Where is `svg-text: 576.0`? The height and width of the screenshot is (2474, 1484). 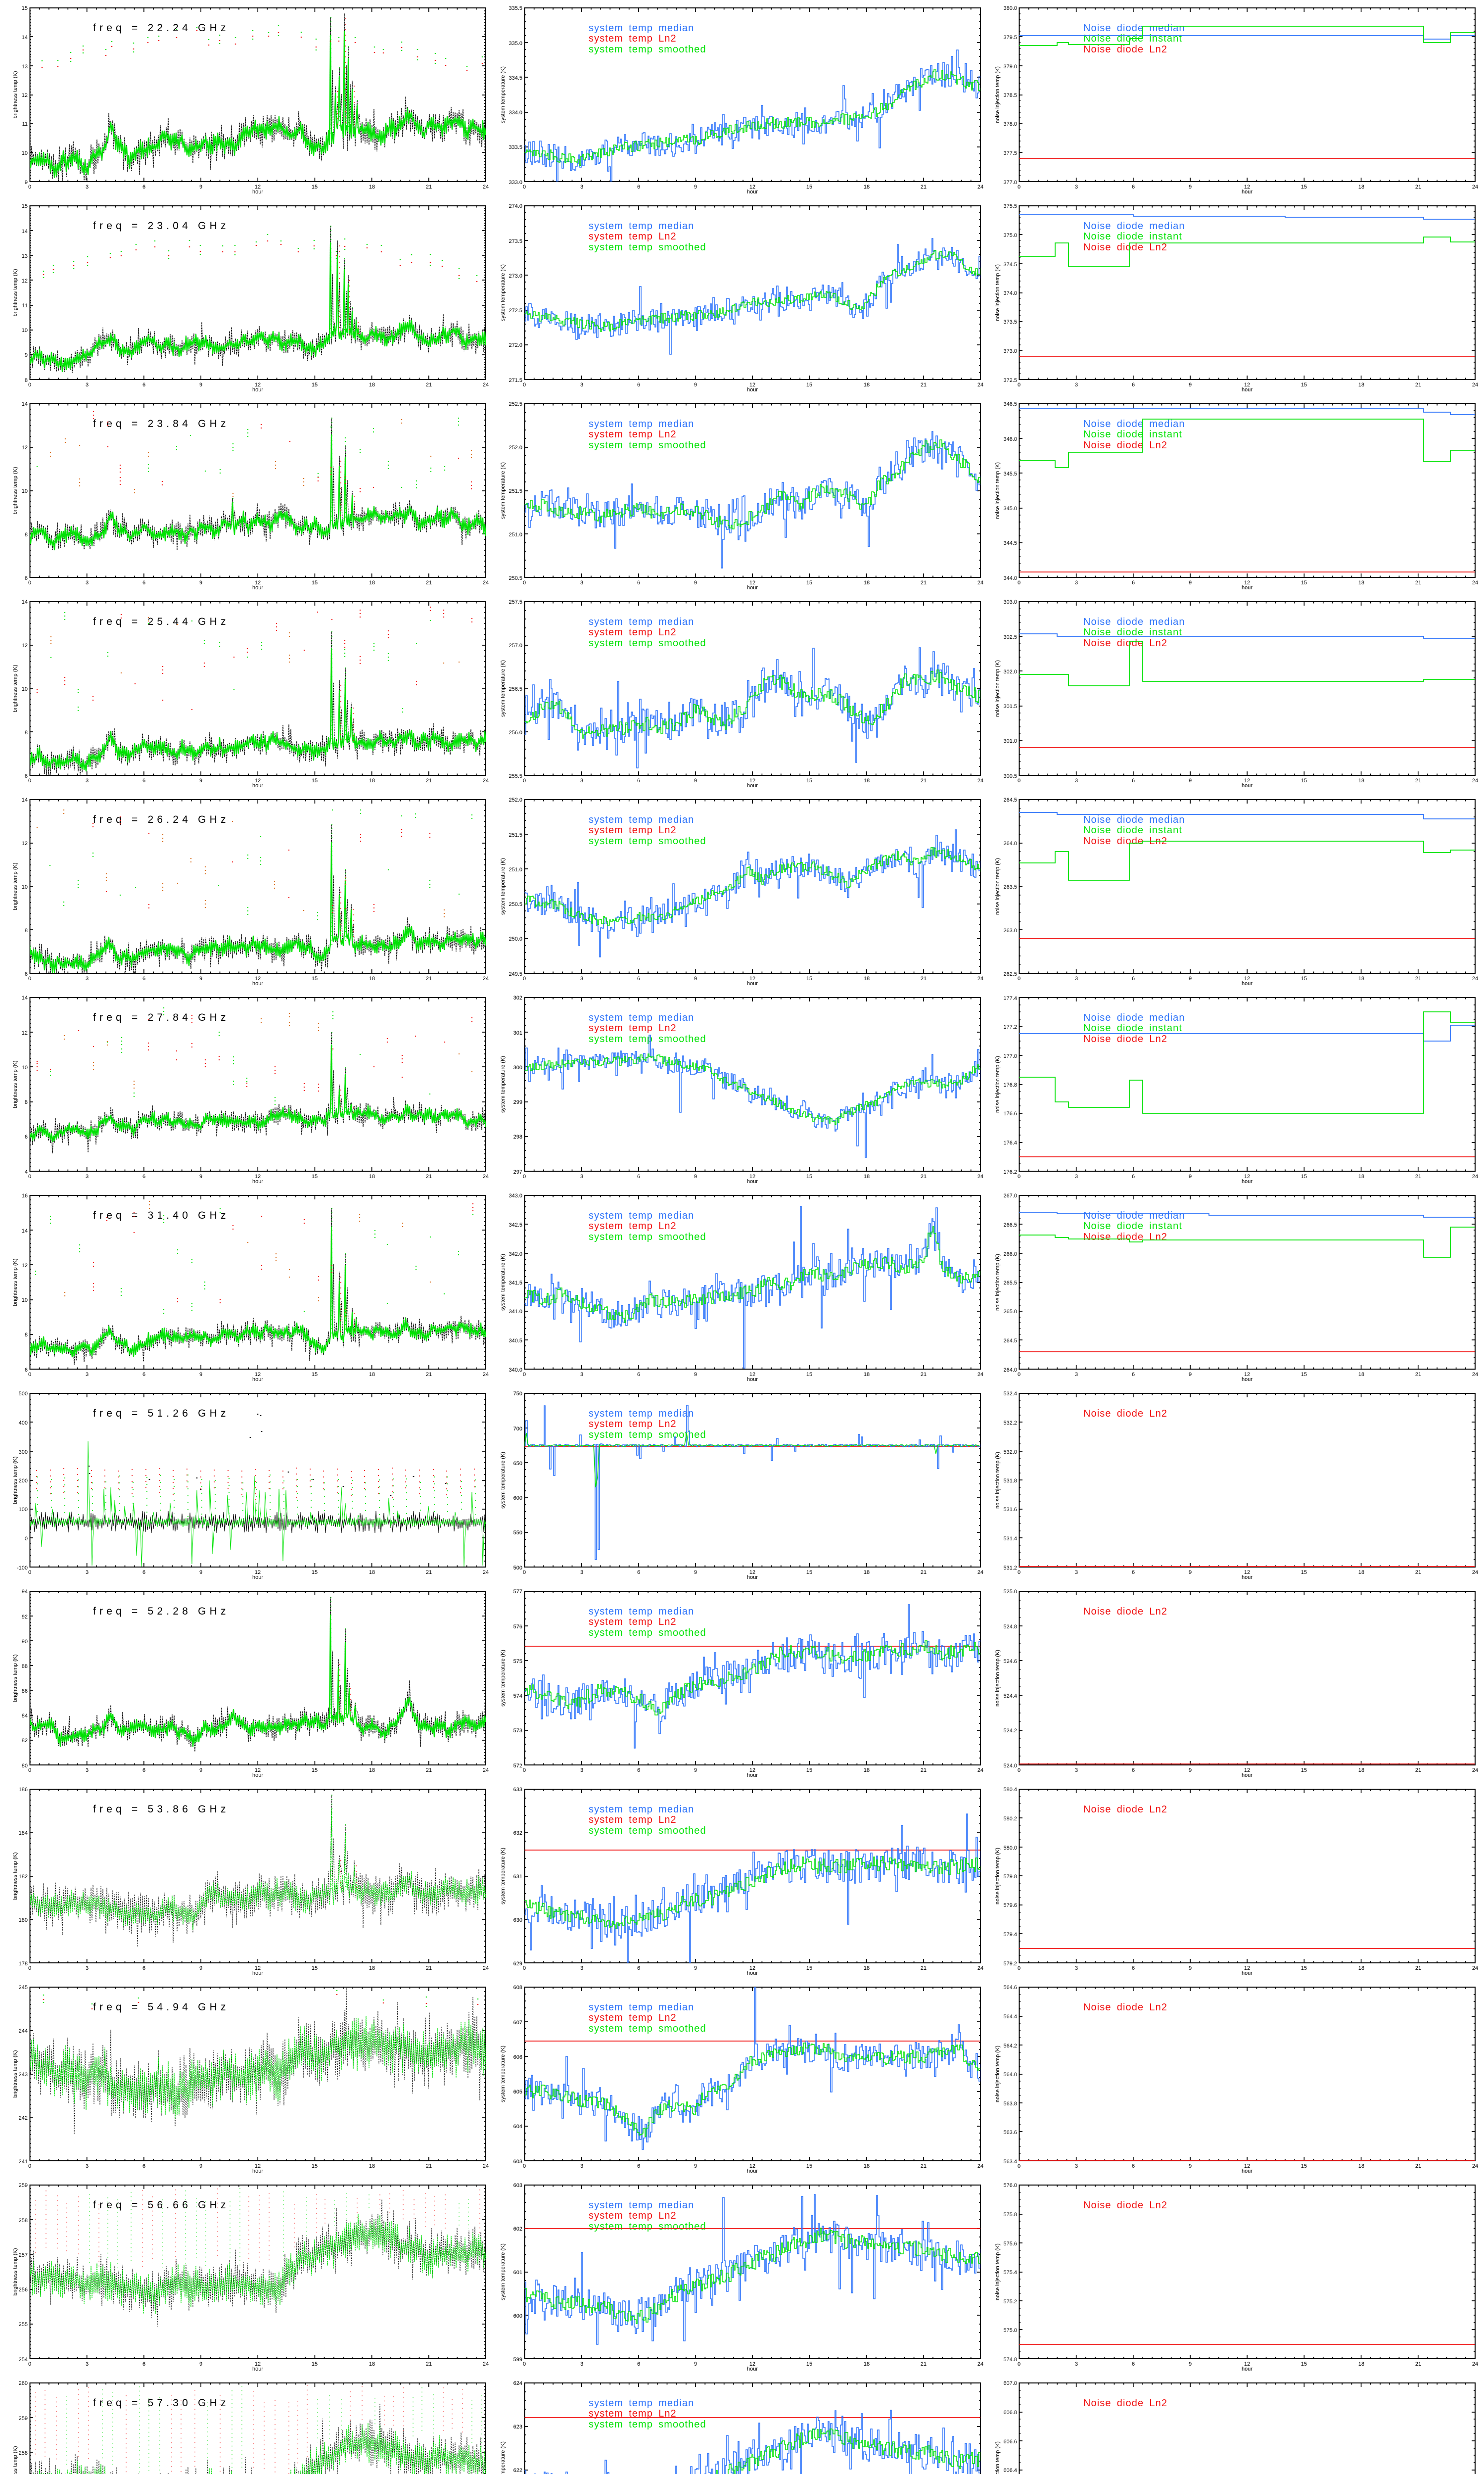
svg-text: 576.0 is located at coordinates (1010, 2186).